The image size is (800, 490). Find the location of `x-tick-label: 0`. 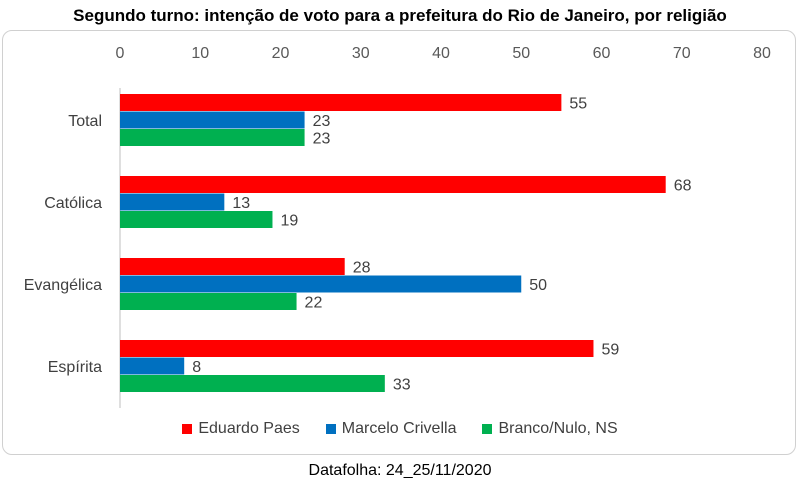

x-tick-label: 0 is located at coordinates (120, 53).